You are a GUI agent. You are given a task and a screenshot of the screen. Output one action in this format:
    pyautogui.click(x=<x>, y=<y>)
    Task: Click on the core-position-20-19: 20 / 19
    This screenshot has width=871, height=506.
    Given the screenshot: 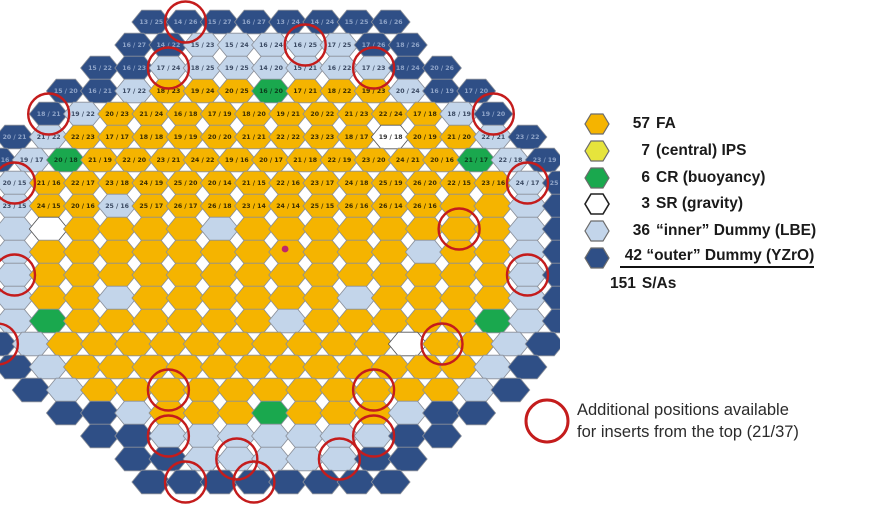 What is the action you would take?
    pyautogui.click(x=424, y=137)
    